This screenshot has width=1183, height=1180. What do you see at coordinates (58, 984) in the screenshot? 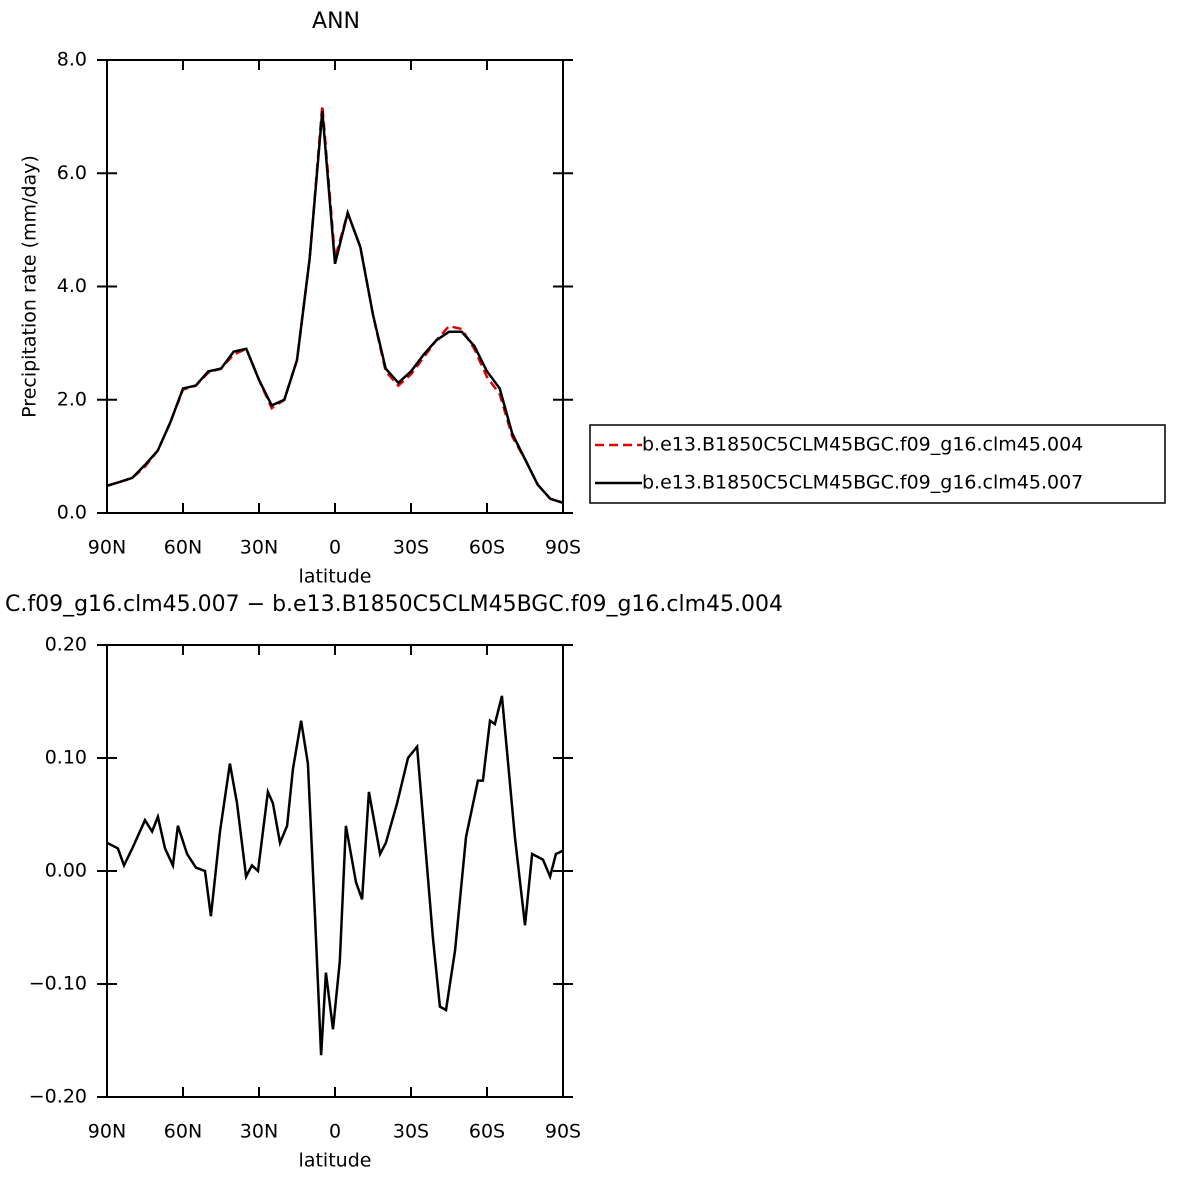
I see `y-tick-label: −0.10` at bounding box center [58, 984].